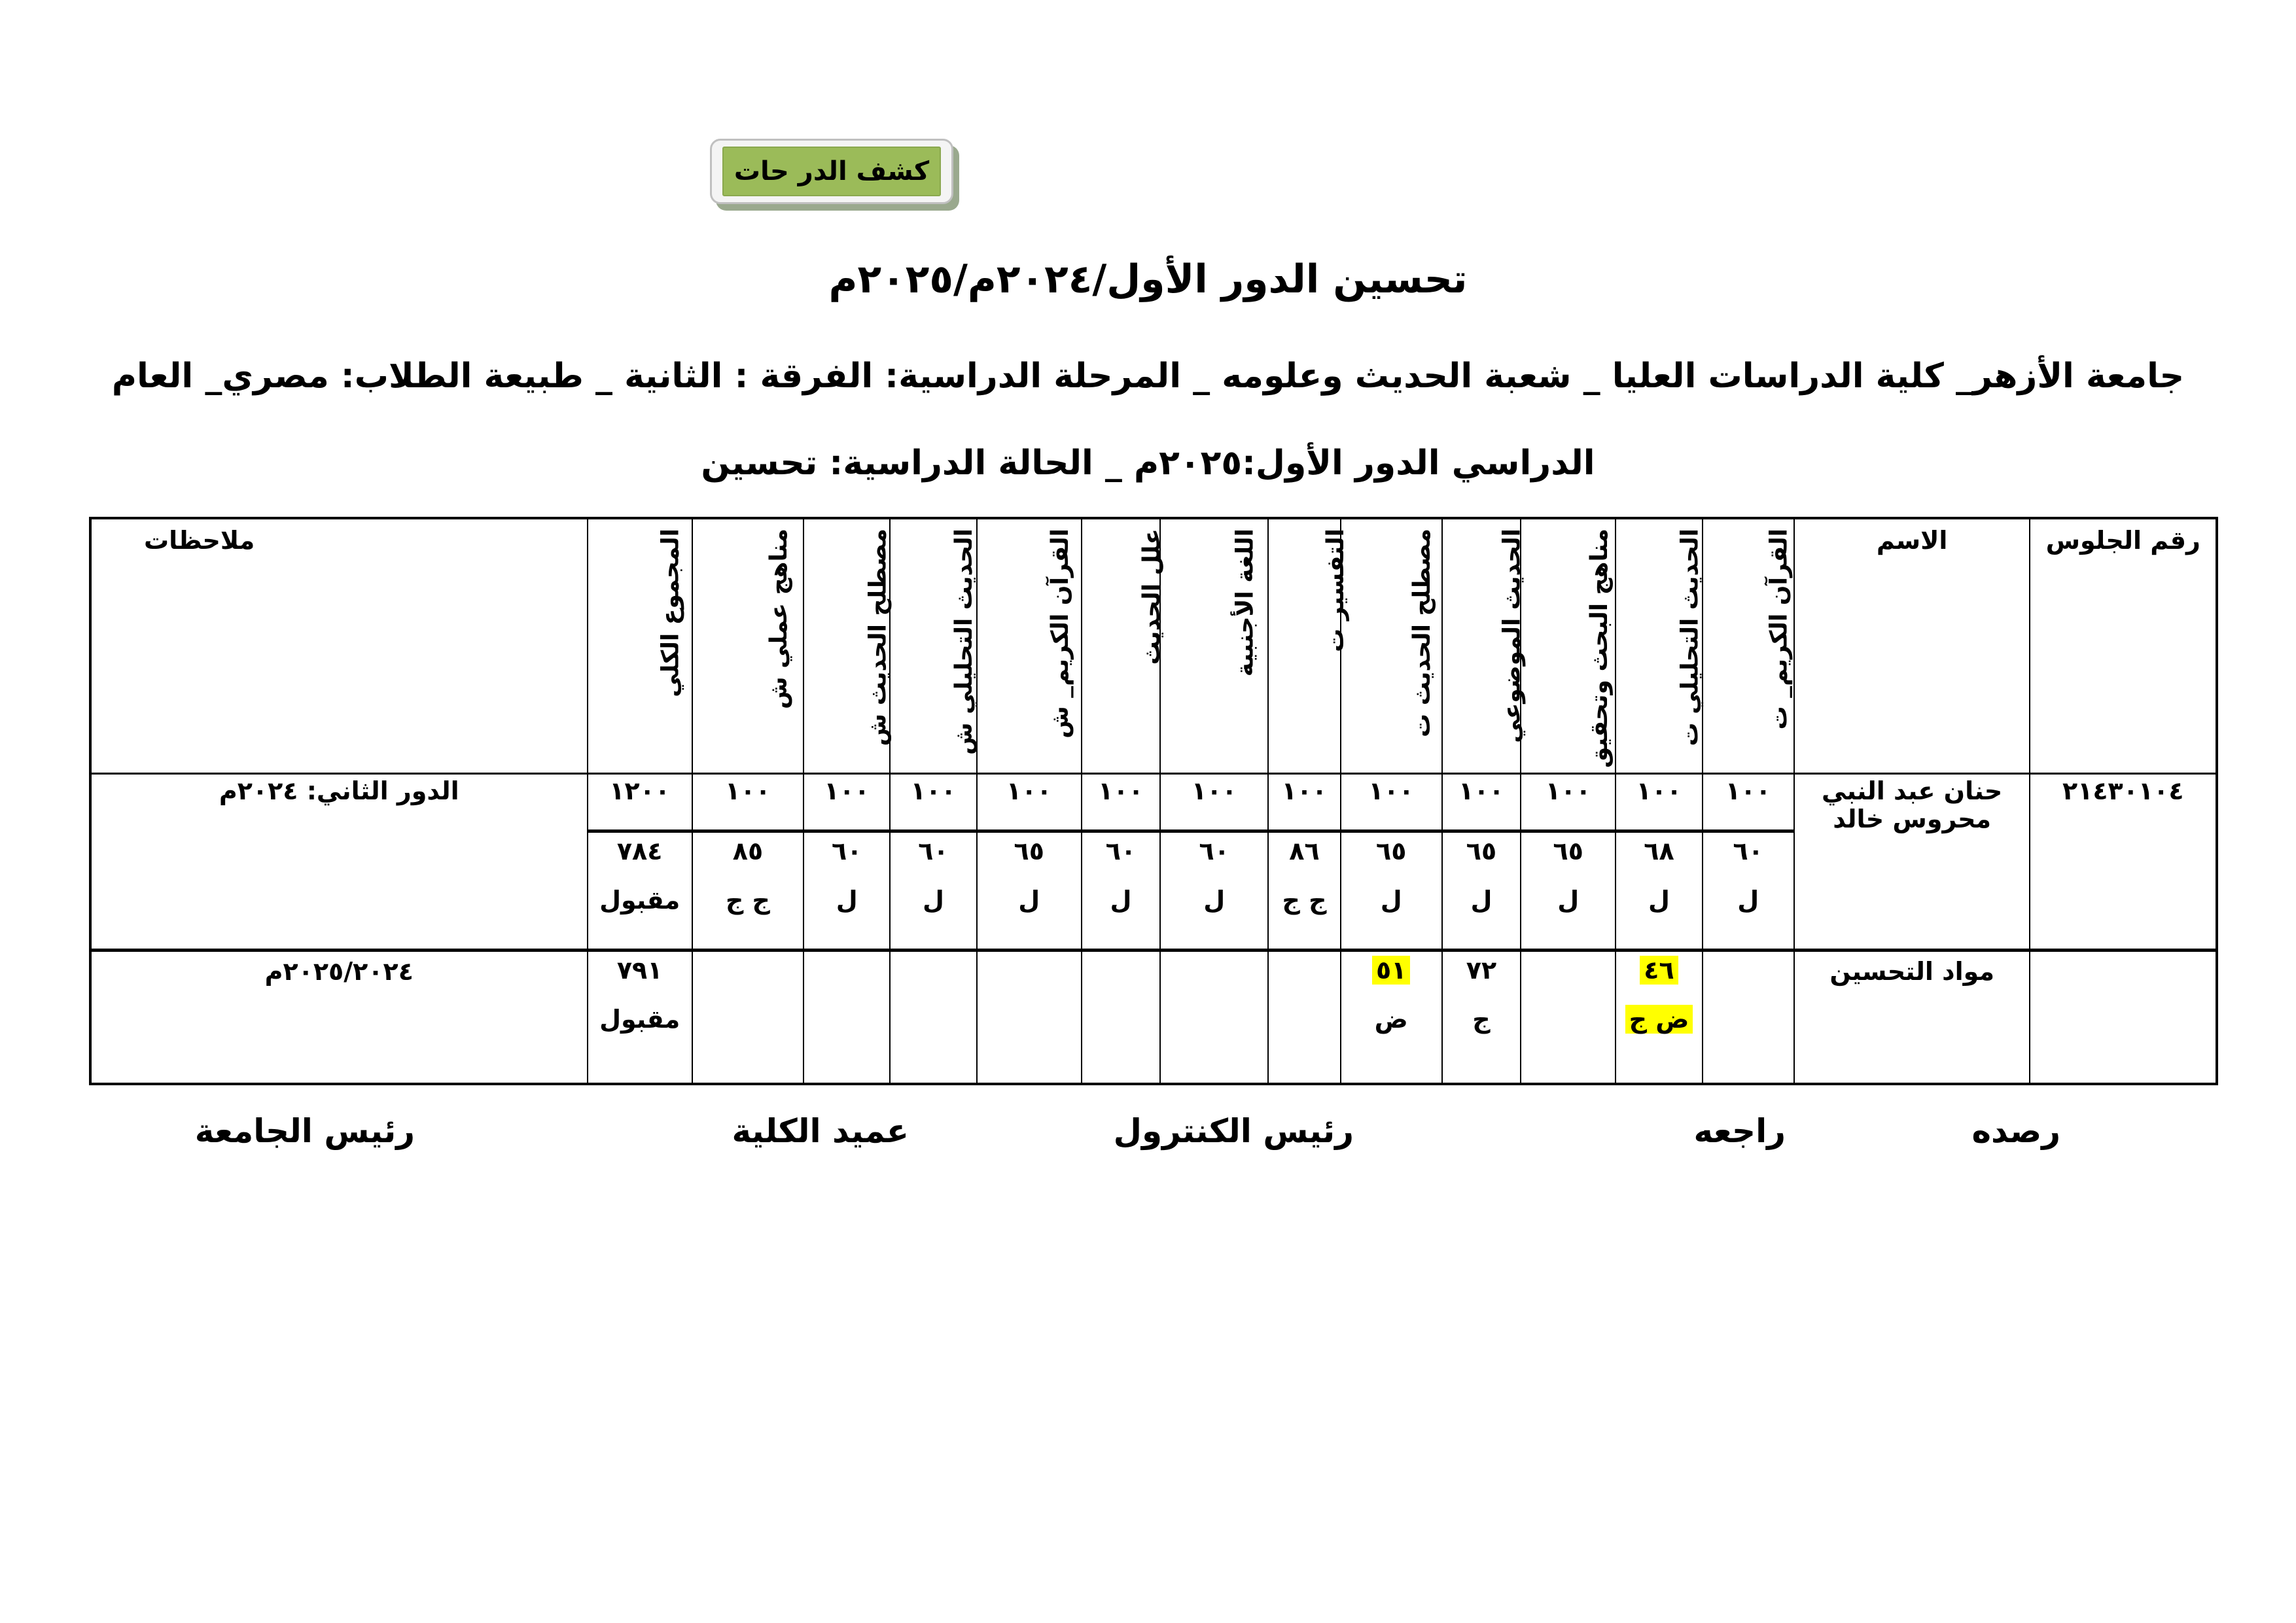 Image resolution: width=2296 pixels, height=1623 pixels. What do you see at coordinates (639, 1017) in the screenshot?
I see `improvement-total-cell: ٧٩١ مقبول` at bounding box center [639, 1017].